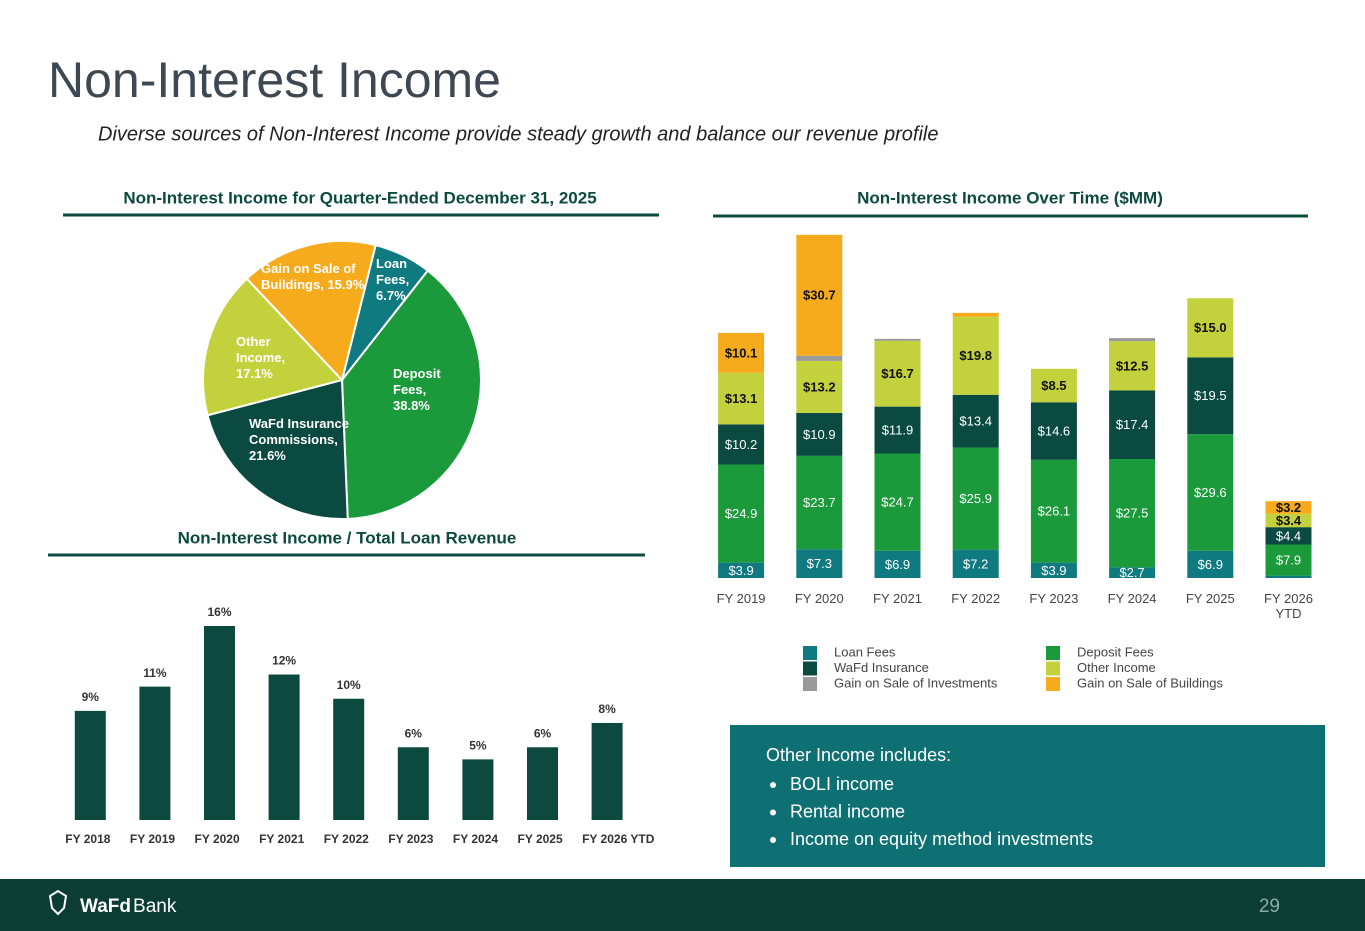 The width and height of the screenshot is (1365, 931). I want to click on callout-item: BOLI income, so click(842, 784).